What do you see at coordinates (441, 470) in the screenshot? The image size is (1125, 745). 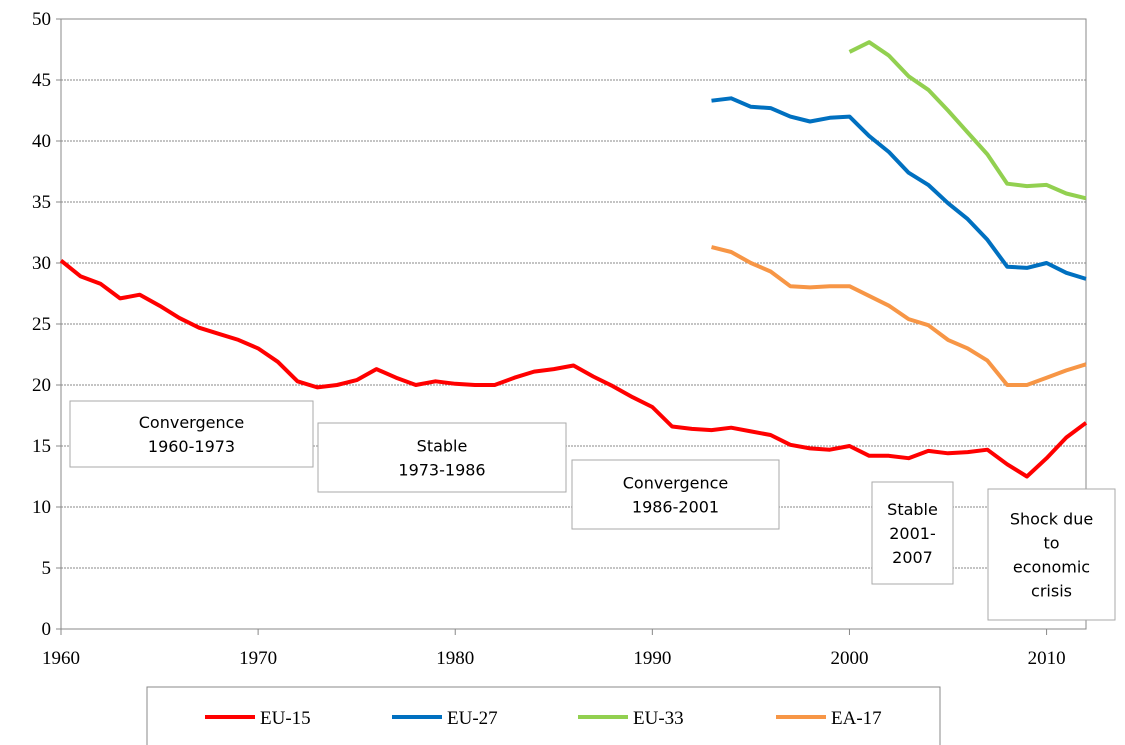 I see `annotation-text: 1973-1986` at bounding box center [441, 470].